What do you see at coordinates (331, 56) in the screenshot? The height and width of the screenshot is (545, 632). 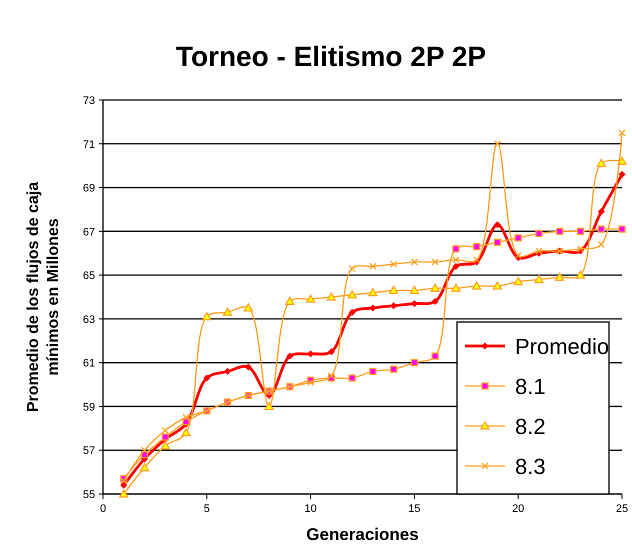 I see `chart-title: Torneo - Elitismo 2P 2P` at bounding box center [331, 56].